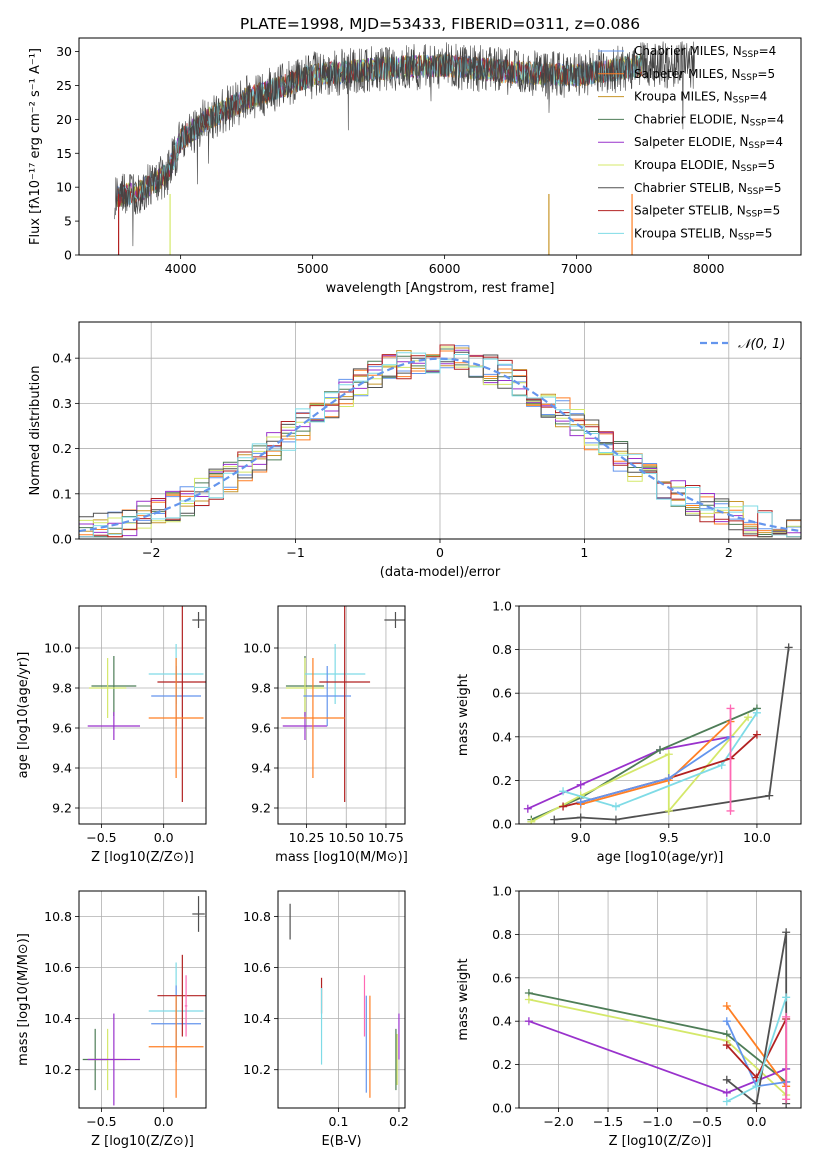 The width and height of the screenshot is (819, 1170). I want to click on y-tick-label: 10.0, so click(257, 648).